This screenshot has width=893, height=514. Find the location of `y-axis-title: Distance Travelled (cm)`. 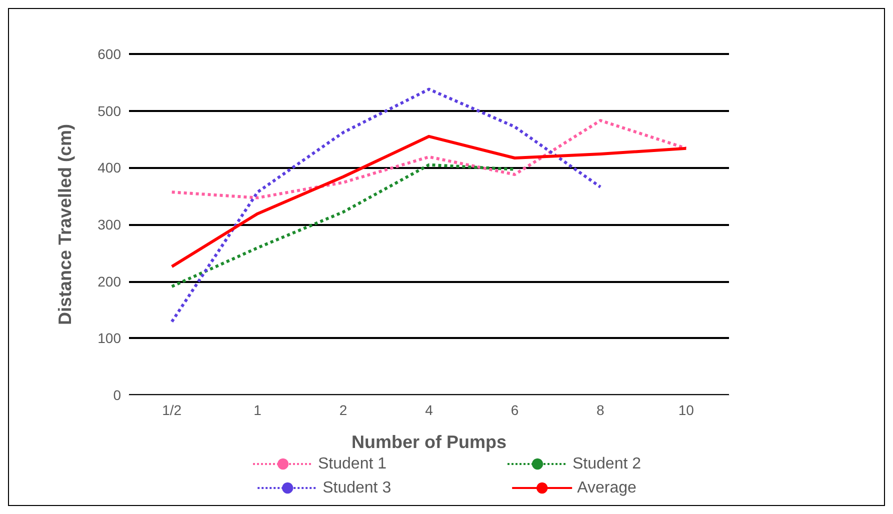

y-axis-title: Distance Travelled (cm) is located at coordinates (65, 225).